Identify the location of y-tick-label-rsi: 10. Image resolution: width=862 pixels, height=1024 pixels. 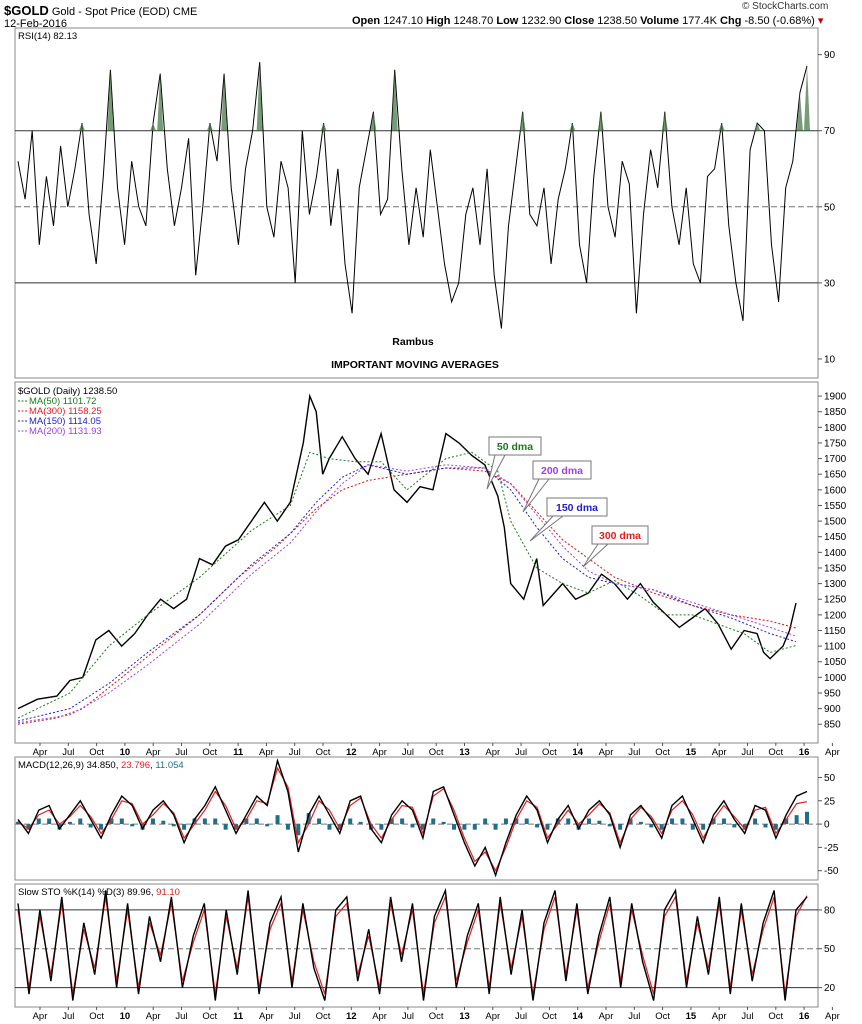
(830, 359).